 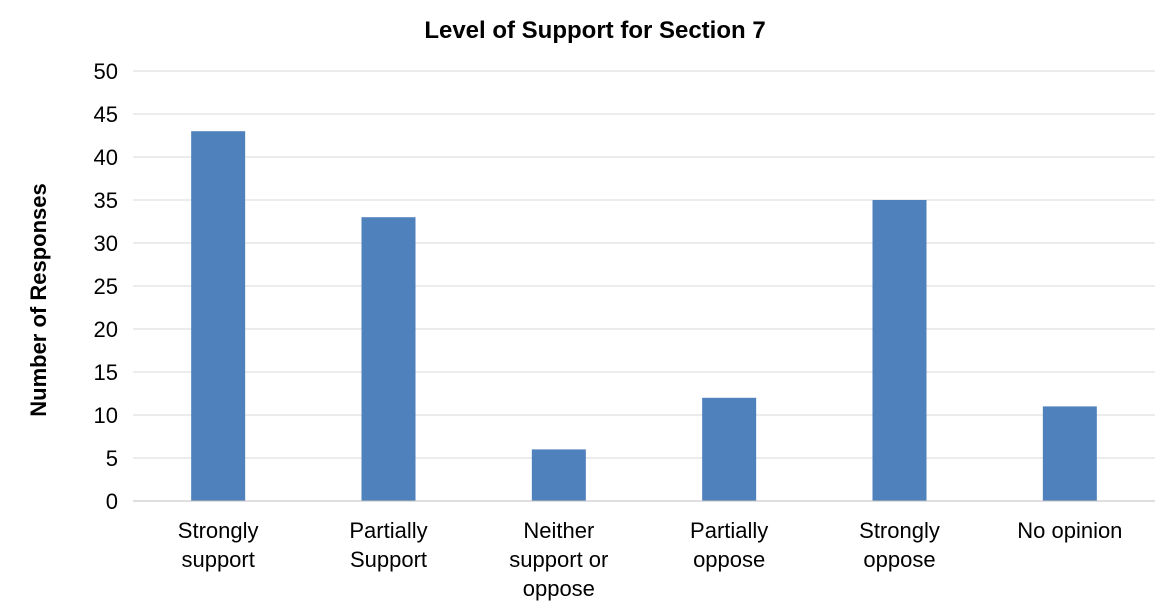 I want to click on y-tick-label: 25, so click(x=106, y=286).